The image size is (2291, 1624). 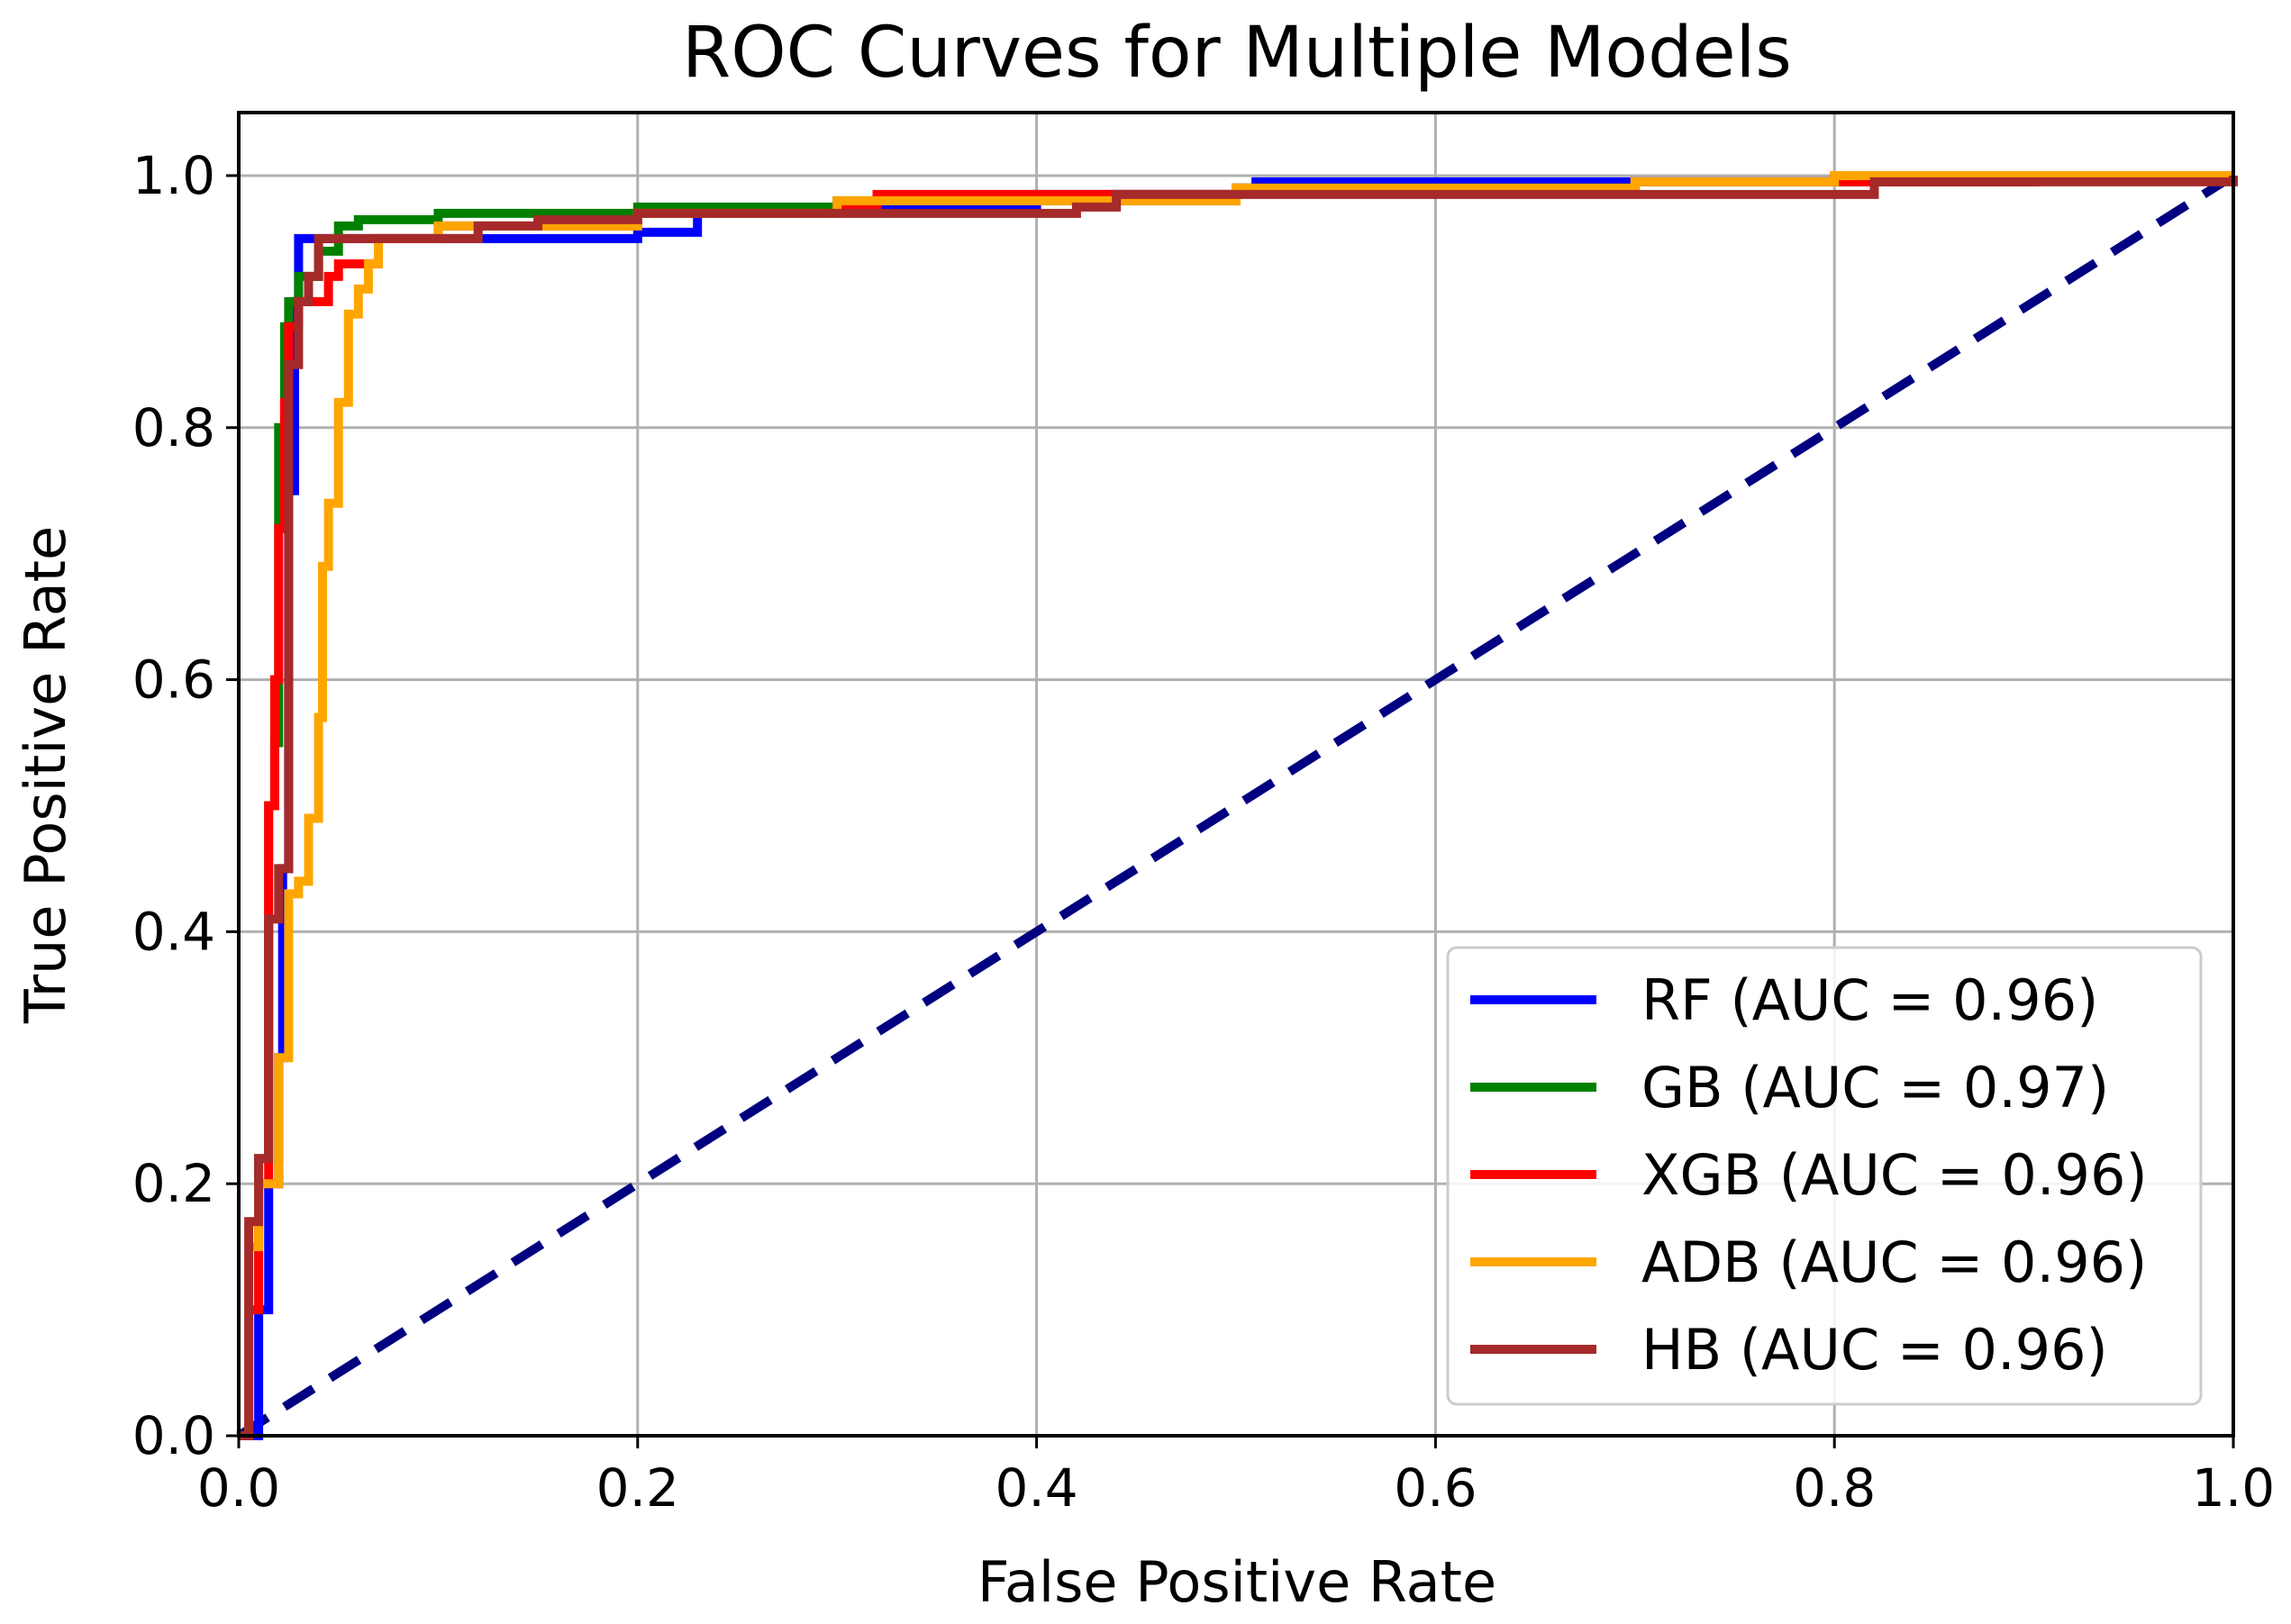 What do you see at coordinates (174, 1183) in the screenshot?
I see `y-tick-label: 0.2` at bounding box center [174, 1183].